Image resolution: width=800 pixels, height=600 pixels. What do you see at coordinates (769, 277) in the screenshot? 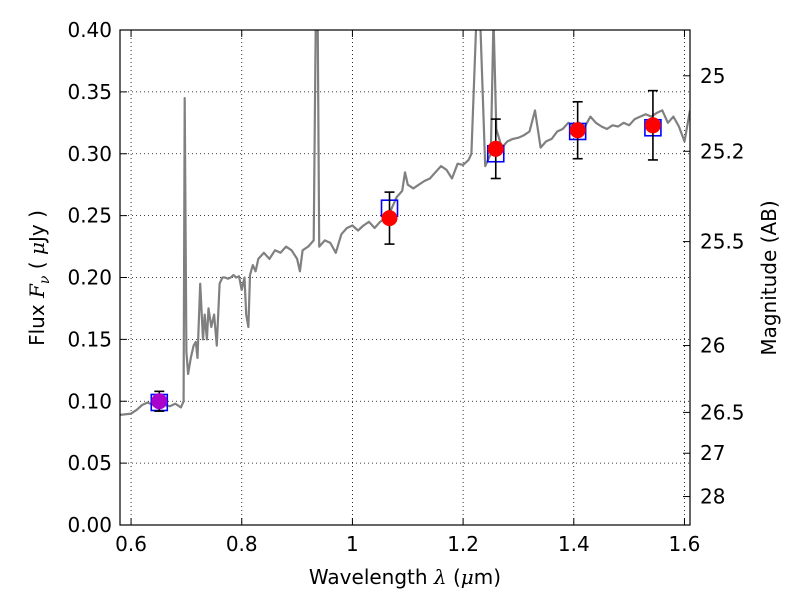
I see `y2-axis-label: Magnitude (AB)` at bounding box center [769, 277].